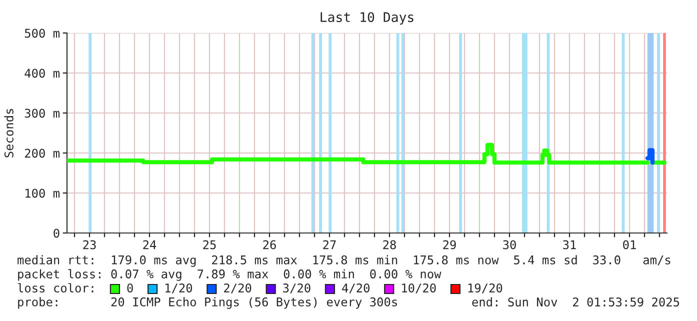 This screenshot has height=321, width=697. I want to click on text: 19/20, so click(485, 288).